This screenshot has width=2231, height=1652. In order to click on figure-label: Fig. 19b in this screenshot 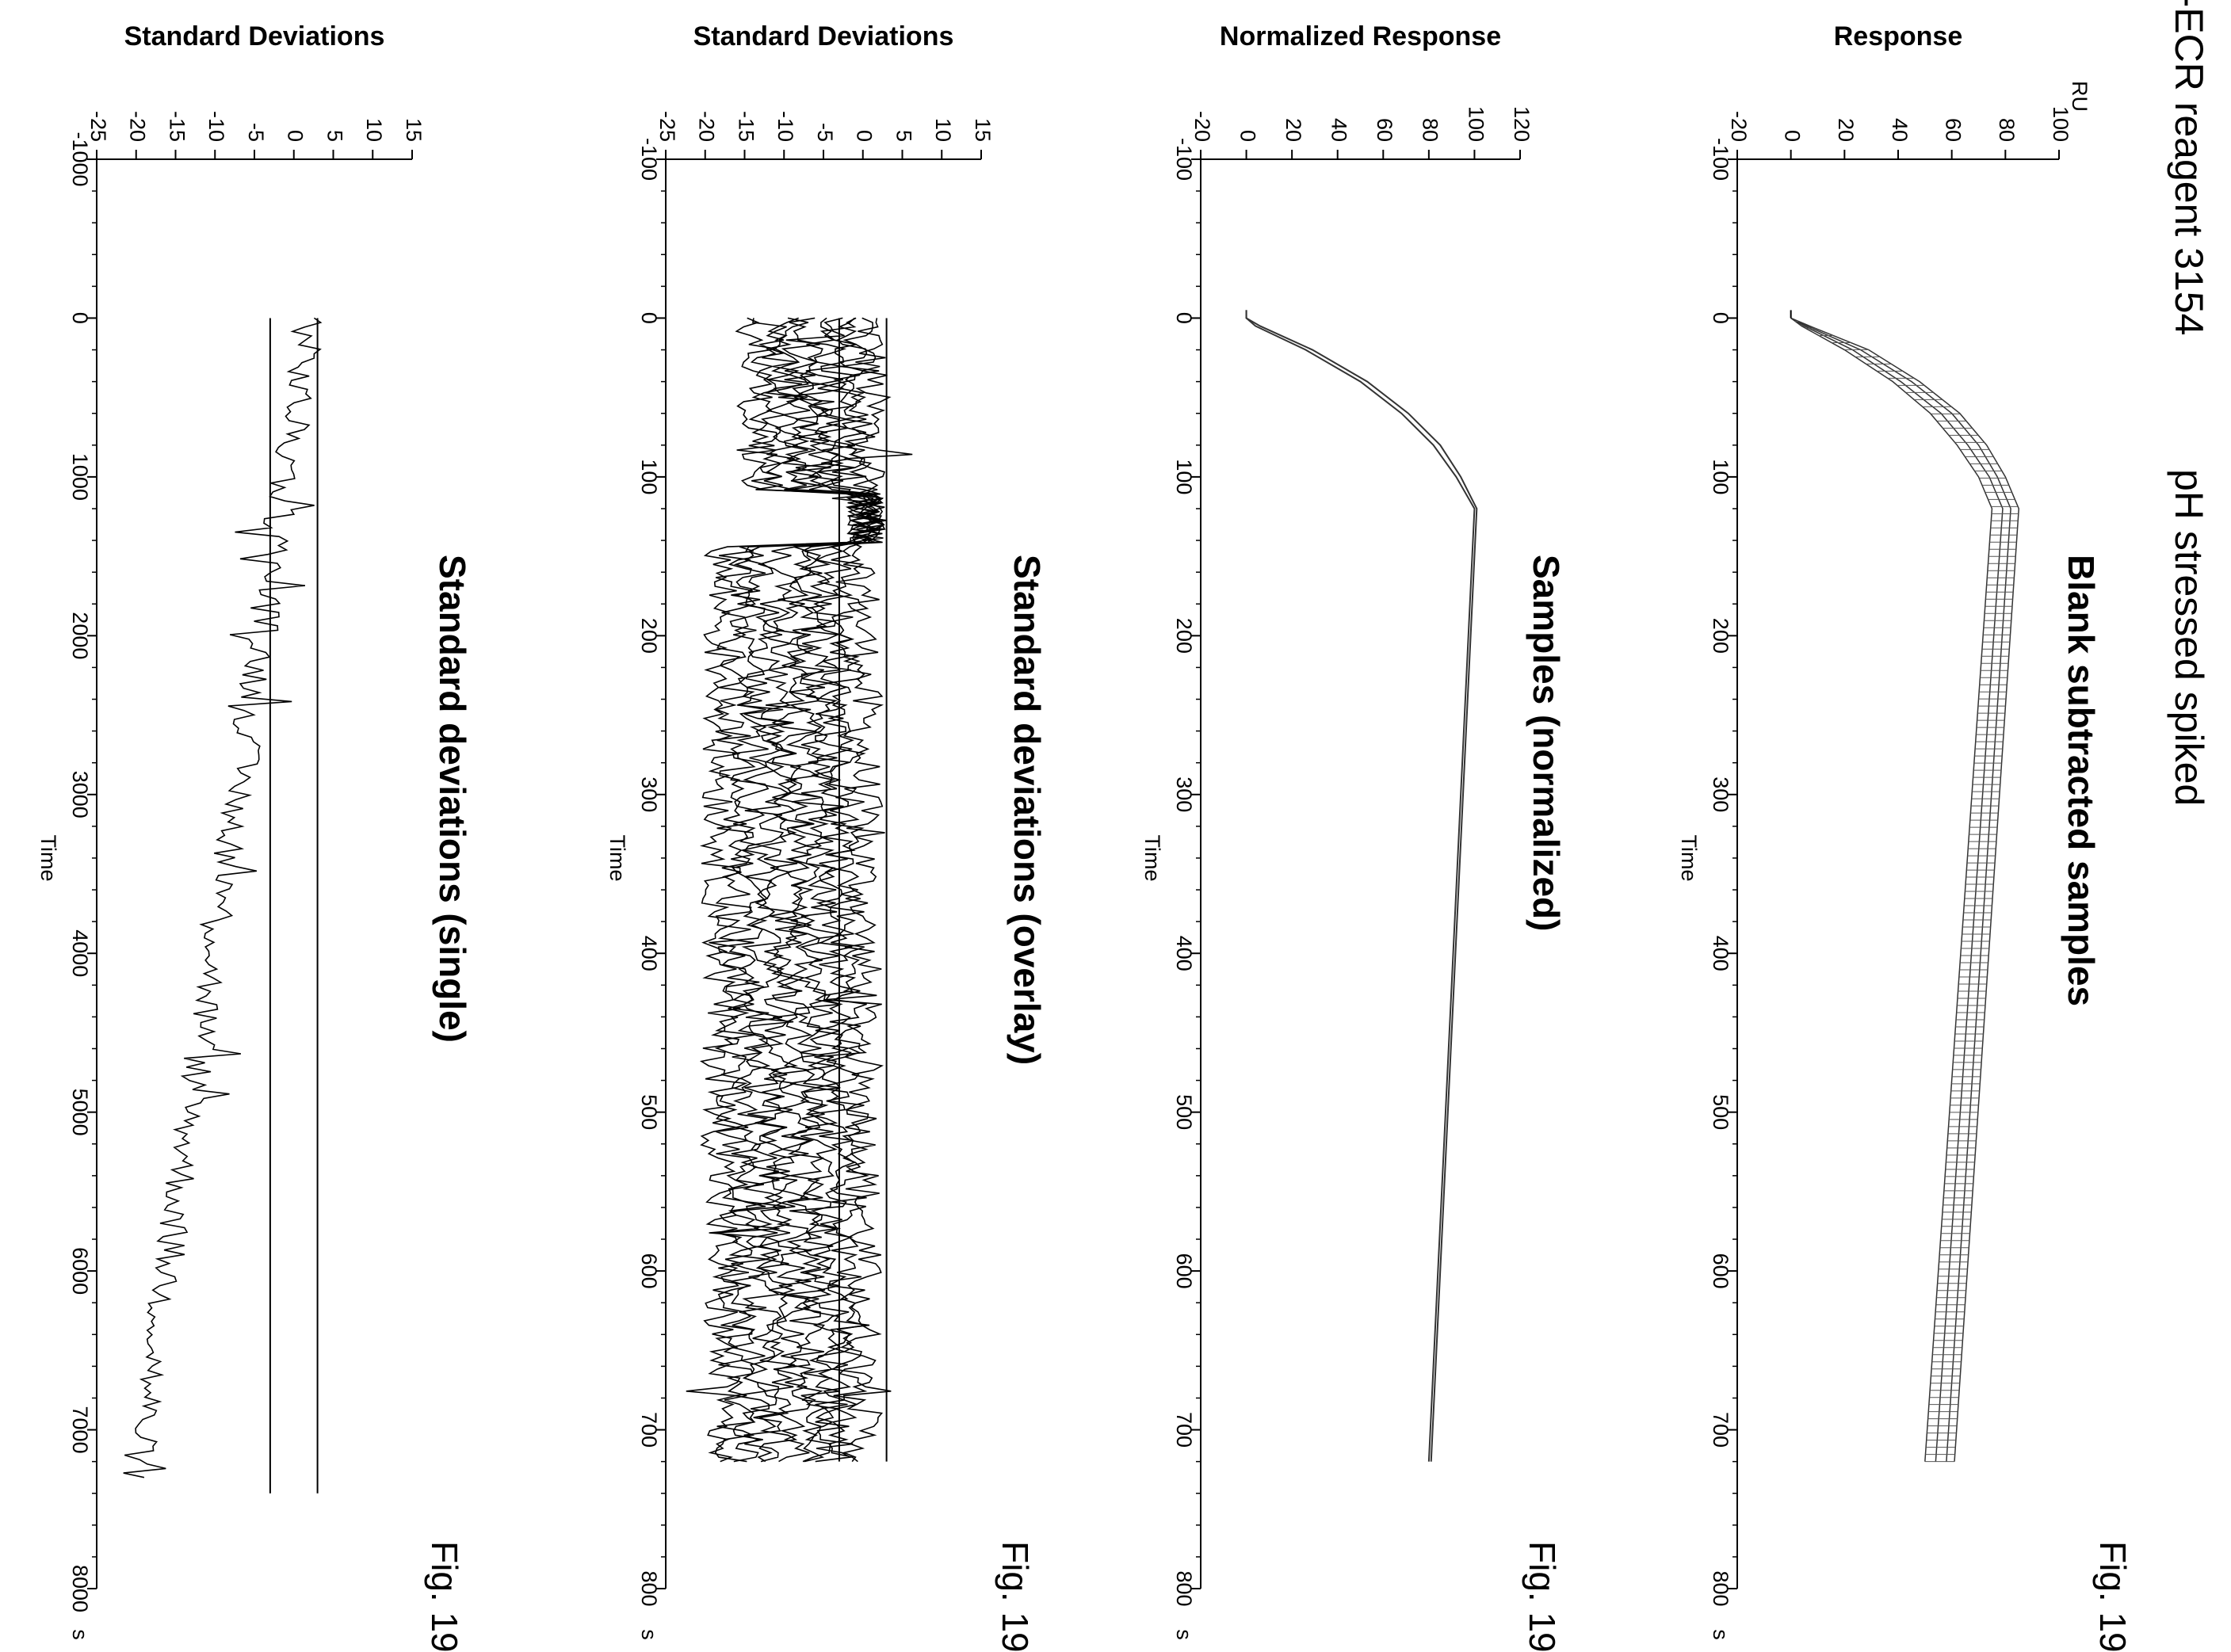, I will do `click(1542, 1596)`.